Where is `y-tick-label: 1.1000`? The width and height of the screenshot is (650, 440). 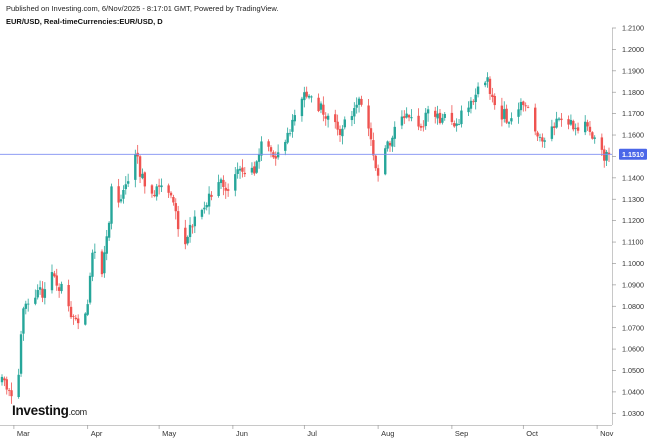 y-tick-label: 1.1000 is located at coordinates (633, 263).